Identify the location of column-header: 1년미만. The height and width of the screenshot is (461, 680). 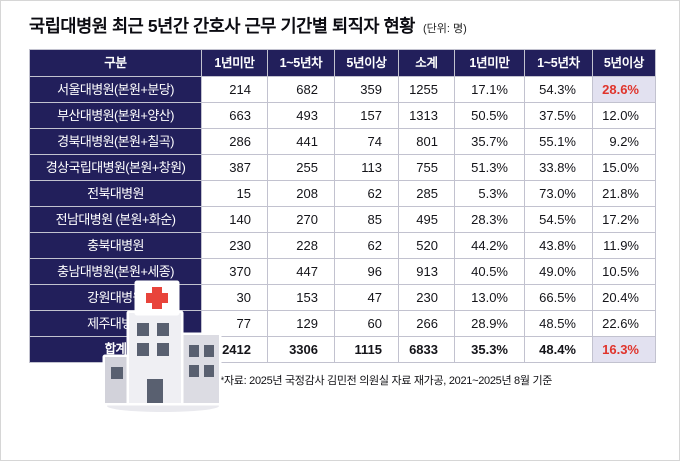
(489, 63).